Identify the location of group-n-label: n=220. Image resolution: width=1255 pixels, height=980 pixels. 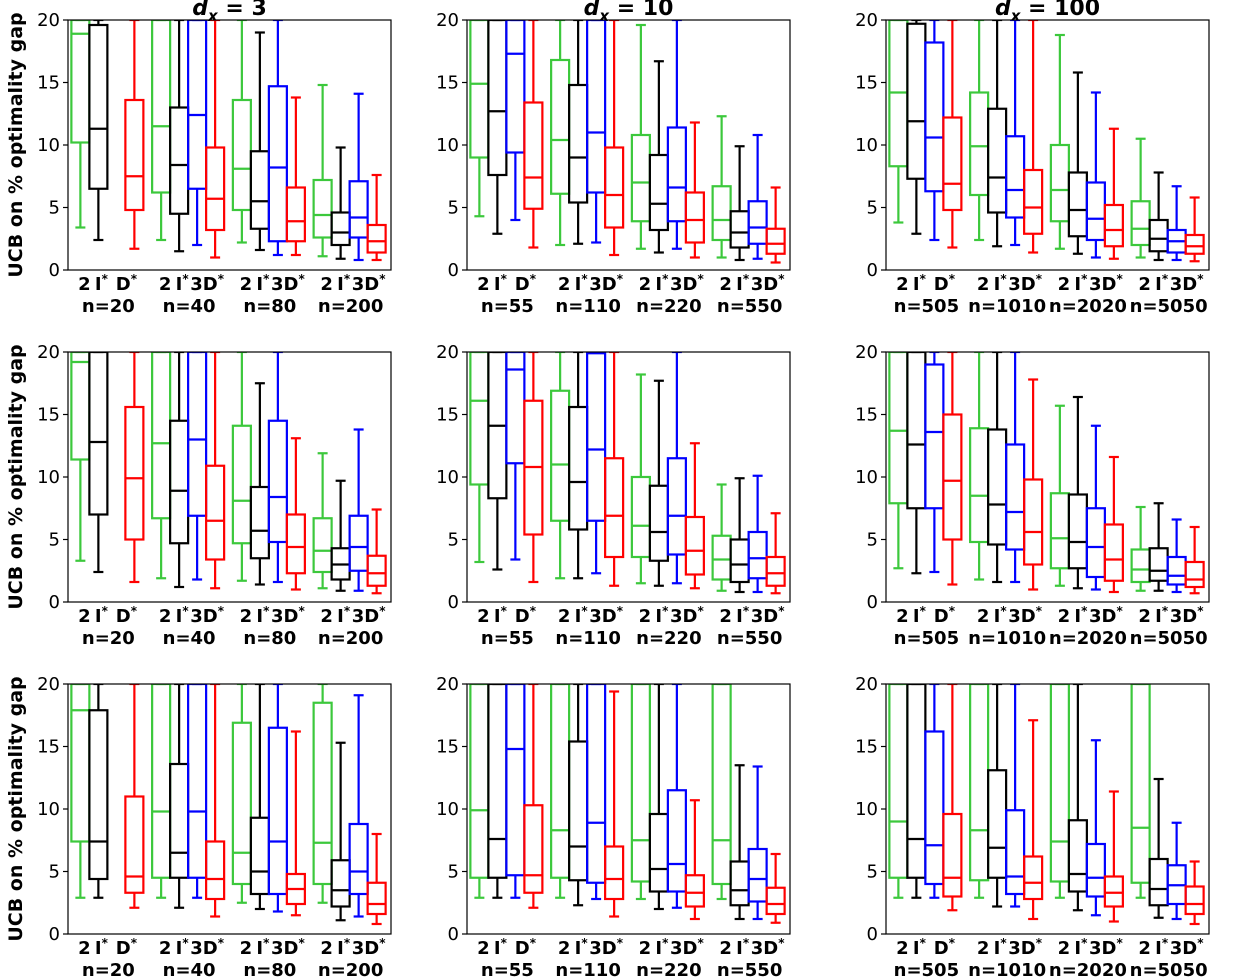
(668, 638).